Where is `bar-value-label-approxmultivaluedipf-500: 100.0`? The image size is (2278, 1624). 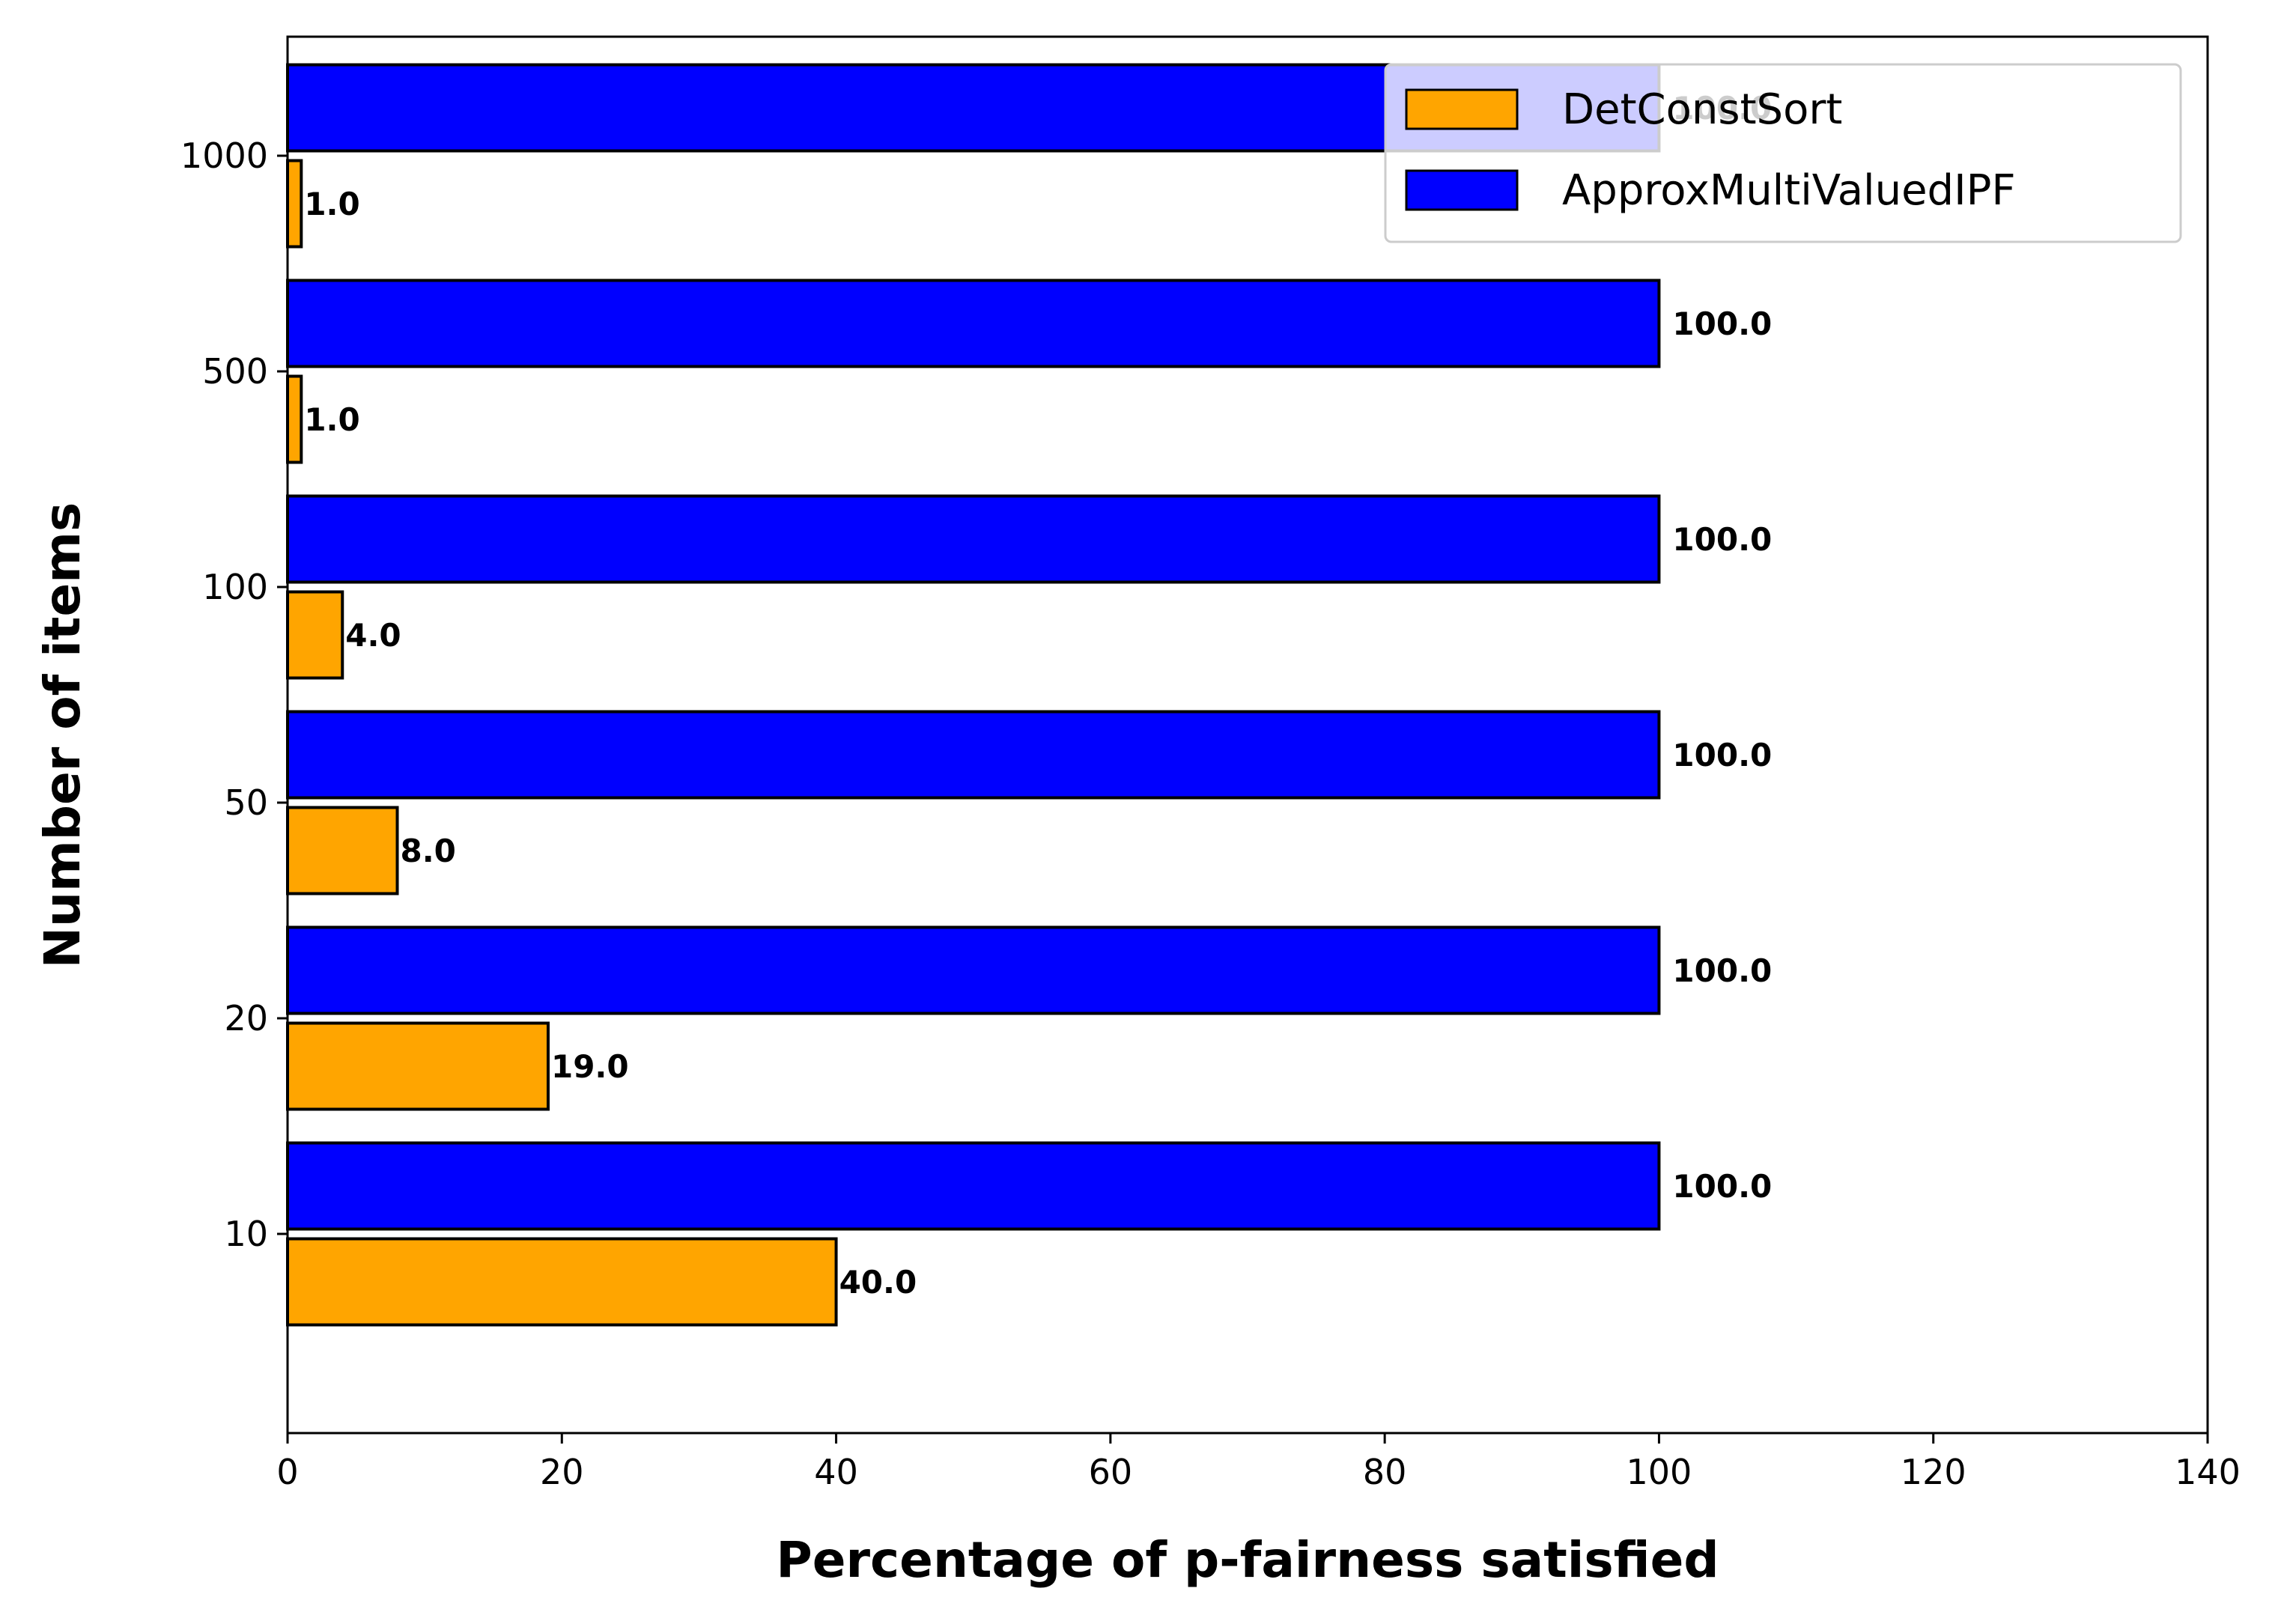 bar-value-label-approxmultivaluedipf-500: 100.0 is located at coordinates (1722, 324).